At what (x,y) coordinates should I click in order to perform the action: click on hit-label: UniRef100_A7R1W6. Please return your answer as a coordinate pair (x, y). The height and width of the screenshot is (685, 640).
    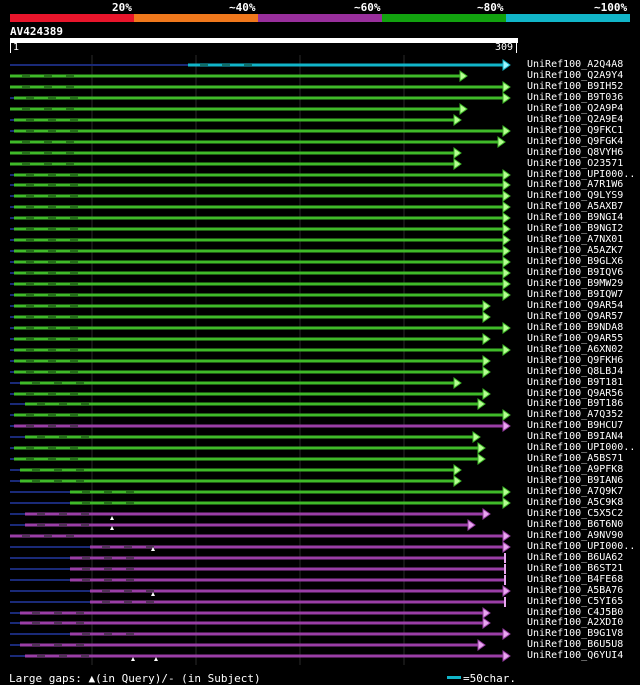
    Looking at the image, I should click on (575, 184).